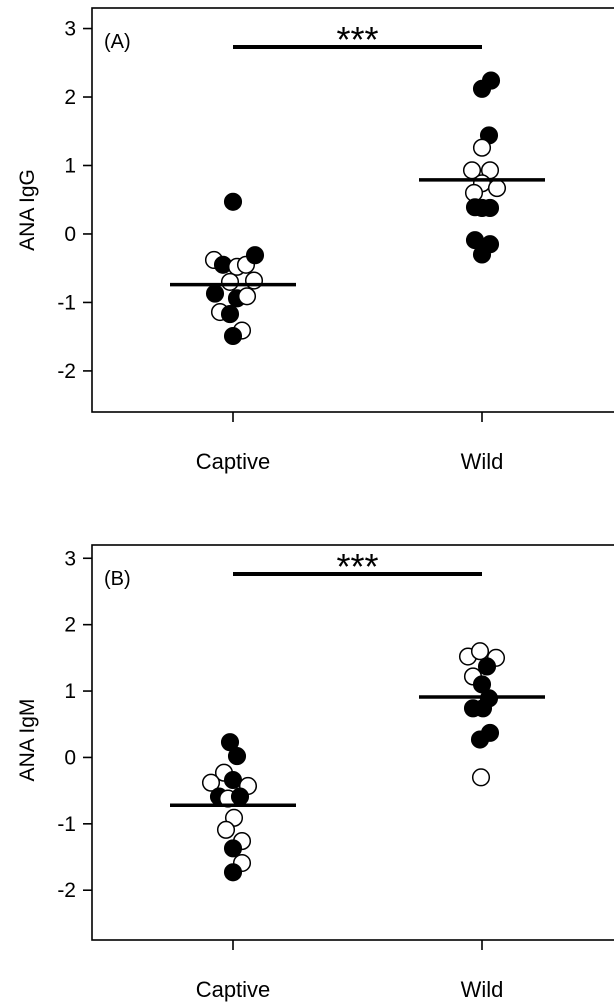  What do you see at coordinates (27, 740) in the screenshot?
I see `y-axis-label: ANA IgM` at bounding box center [27, 740].